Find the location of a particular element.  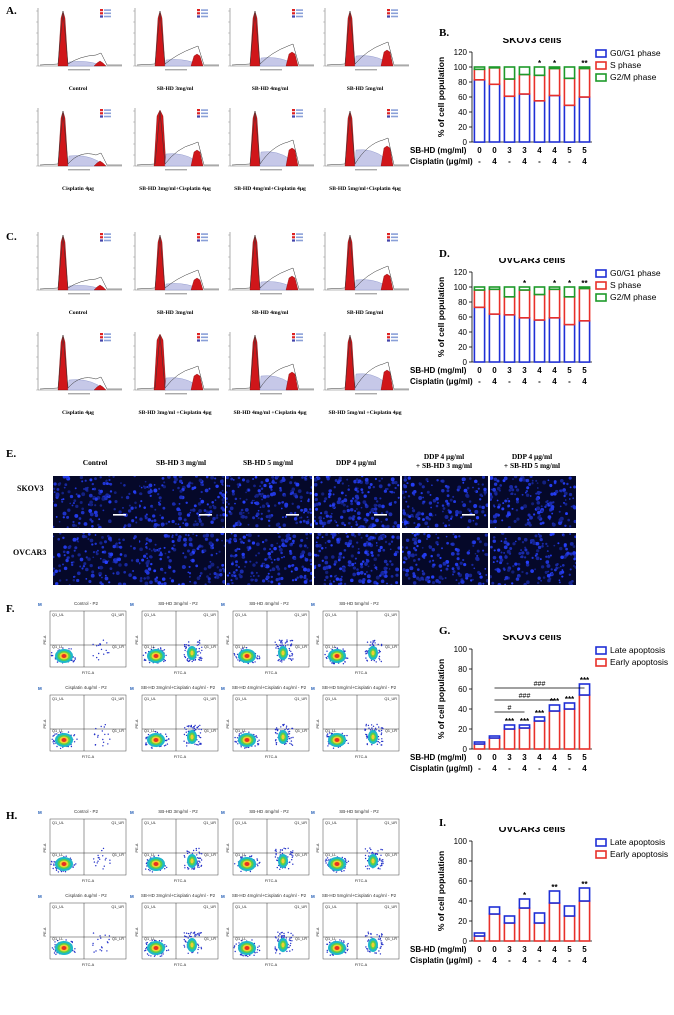

y-tick-label: 60 is located at coordinates (462, 97).